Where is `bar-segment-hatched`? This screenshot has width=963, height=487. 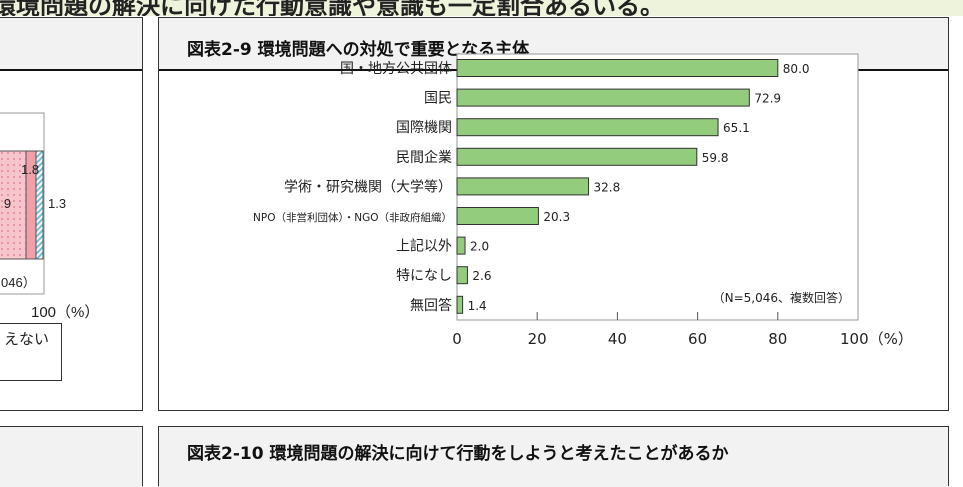 bar-segment-hatched is located at coordinates (39, 205).